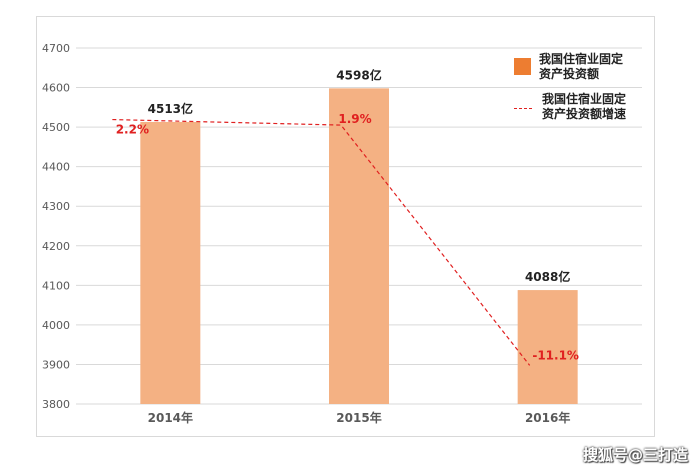 The height and width of the screenshot is (469, 696). Describe the element at coordinates (132, 130) in the screenshot. I see `growth-data-label: 2.2%` at that location.